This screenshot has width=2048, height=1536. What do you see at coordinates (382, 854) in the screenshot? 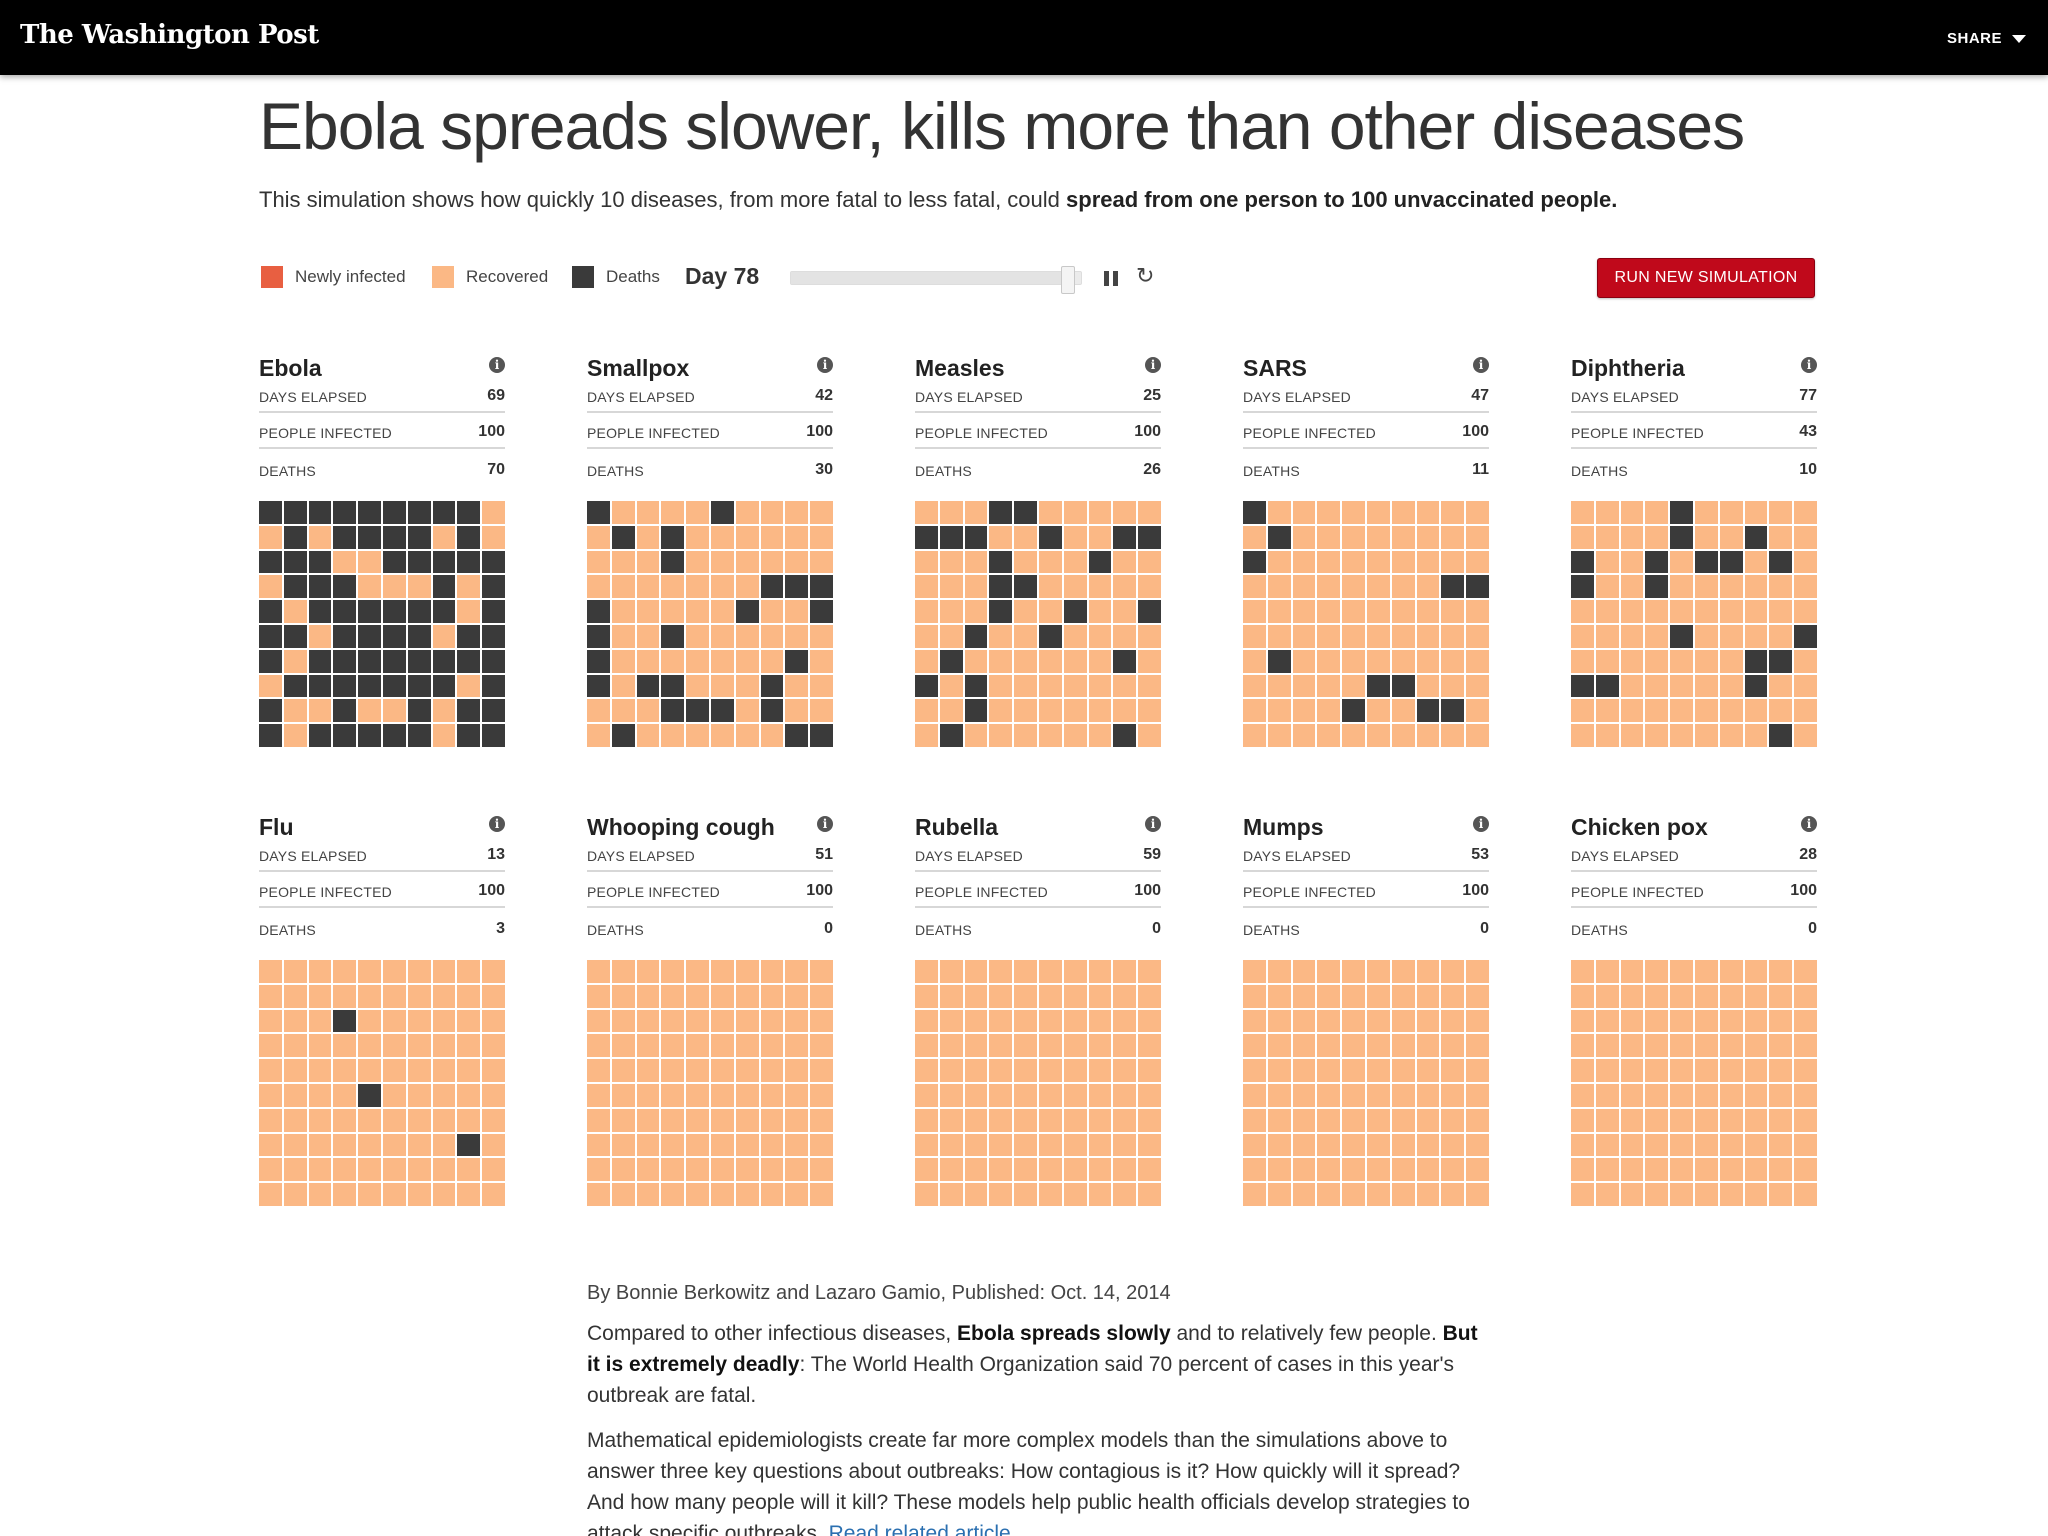
I see `stat-row-days: DAYS ELAPSED 13` at bounding box center [382, 854].